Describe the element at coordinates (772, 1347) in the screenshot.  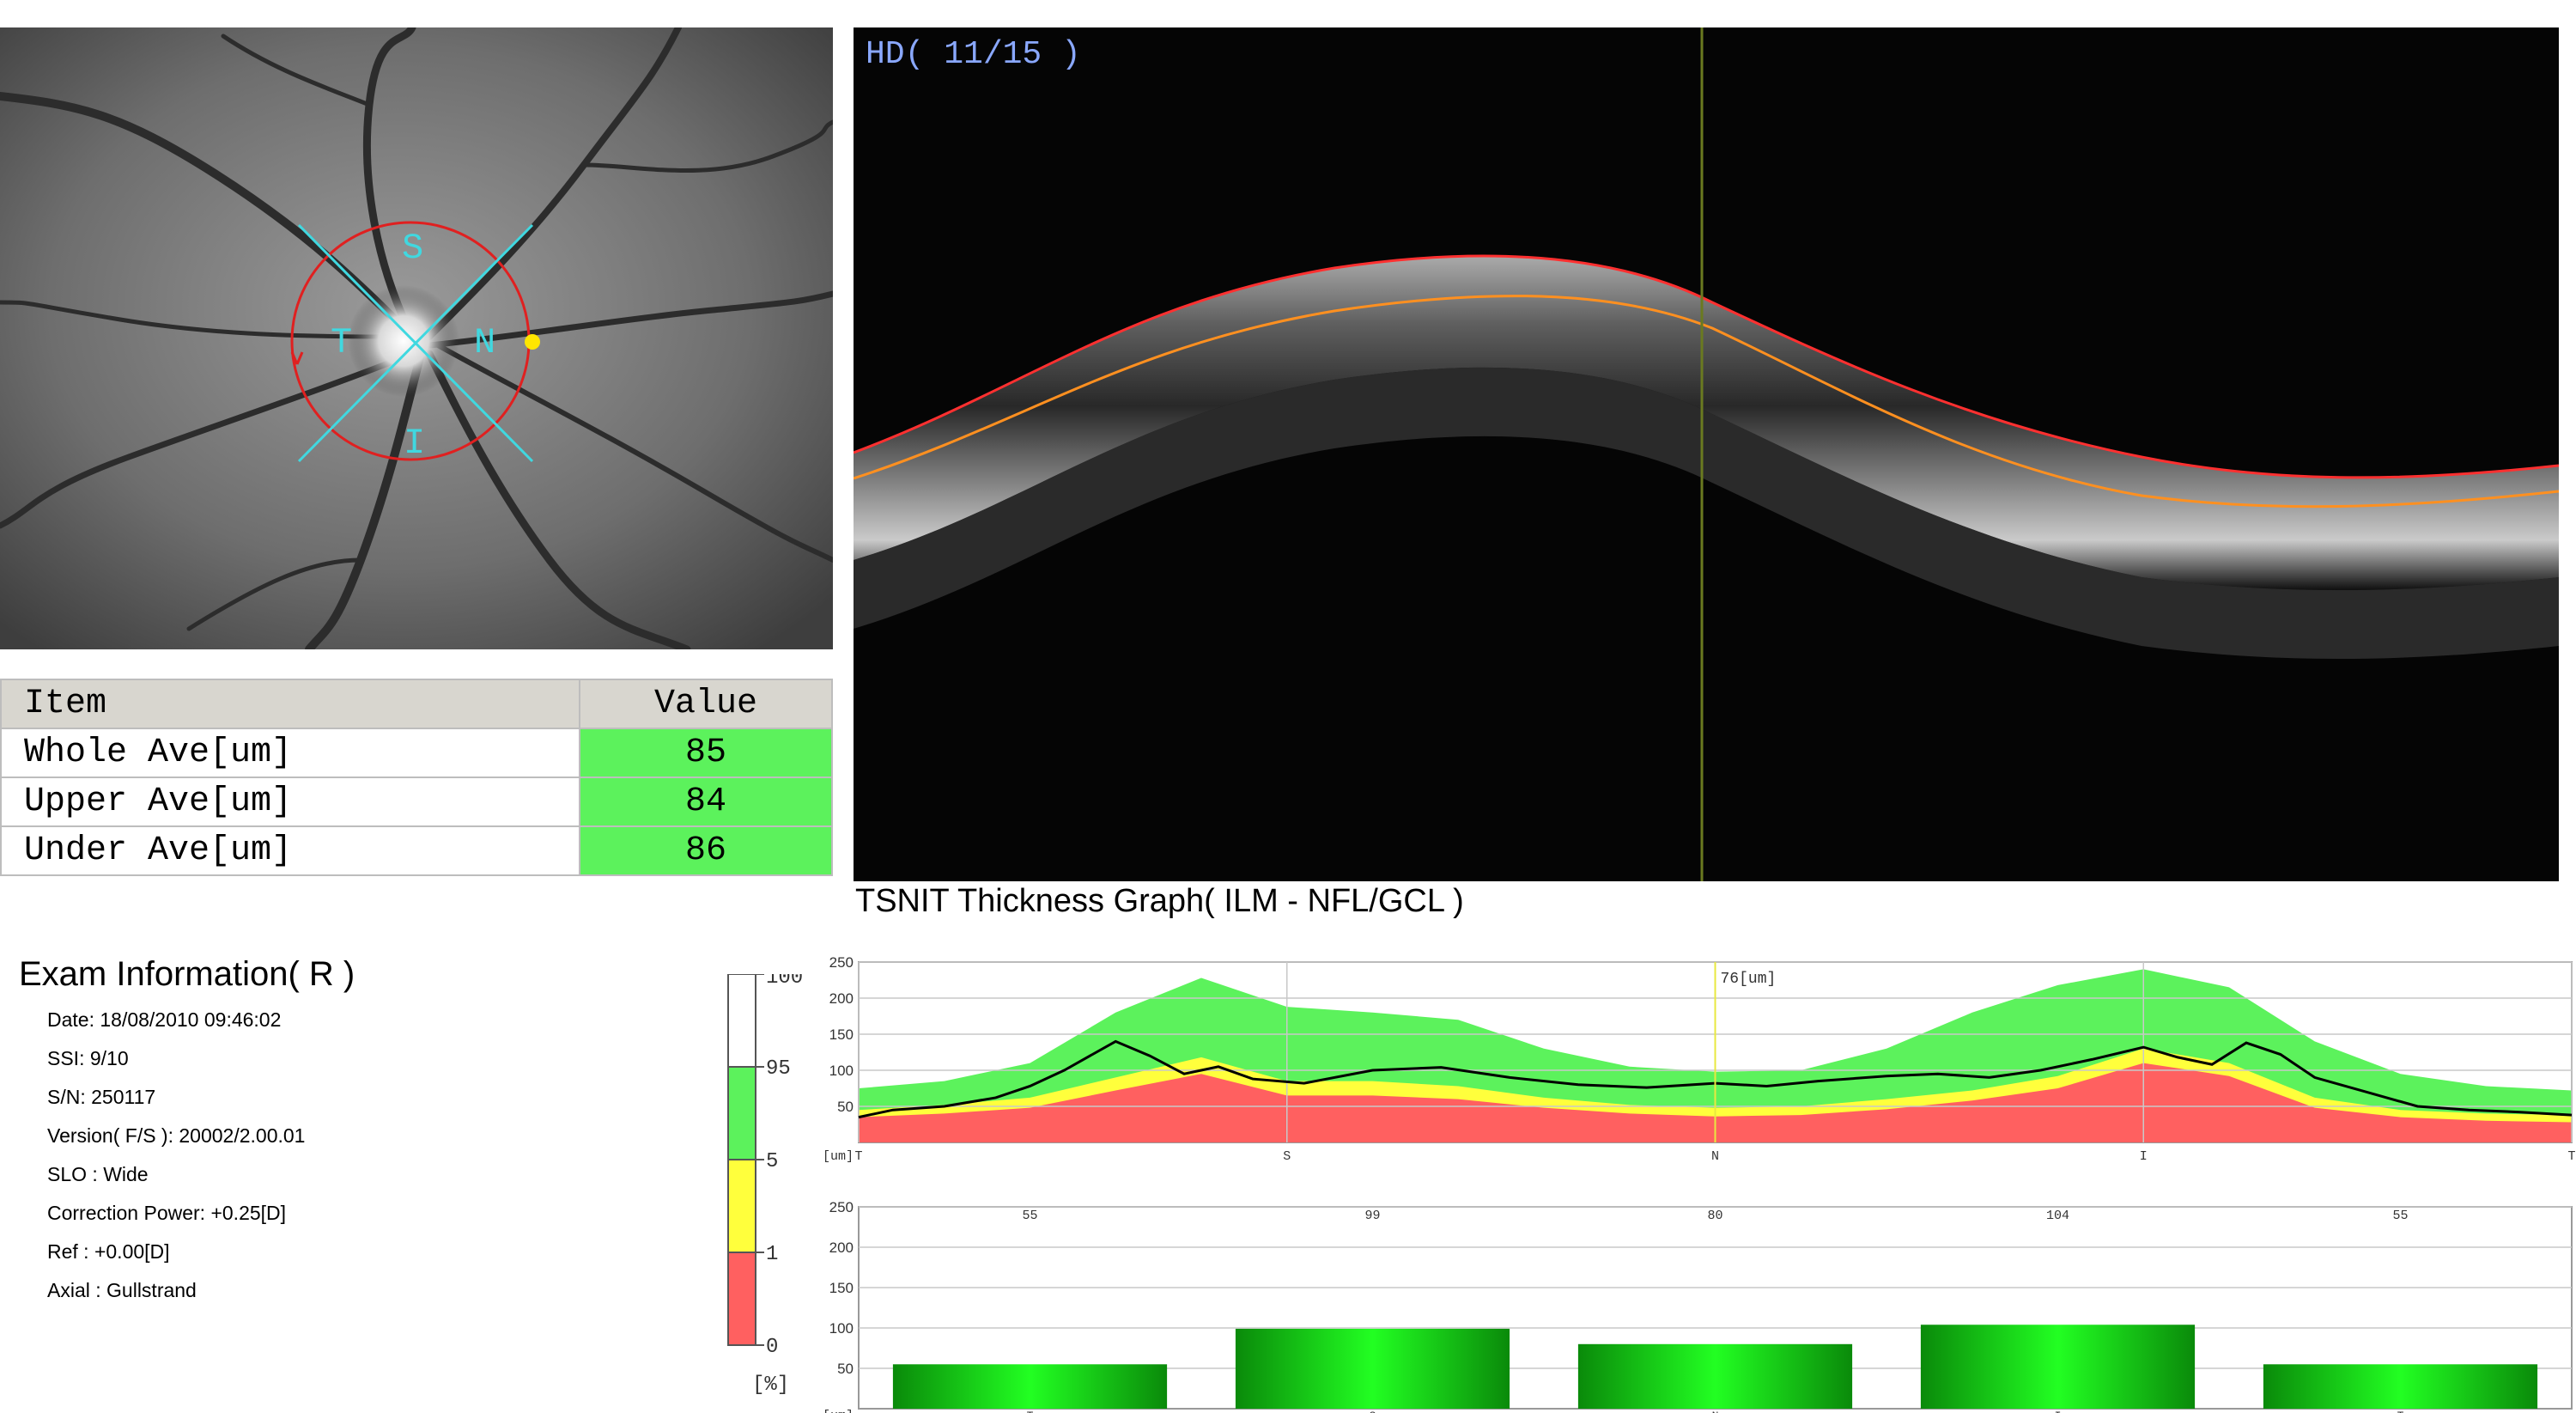
I see `legend-tick: 0` at that location.